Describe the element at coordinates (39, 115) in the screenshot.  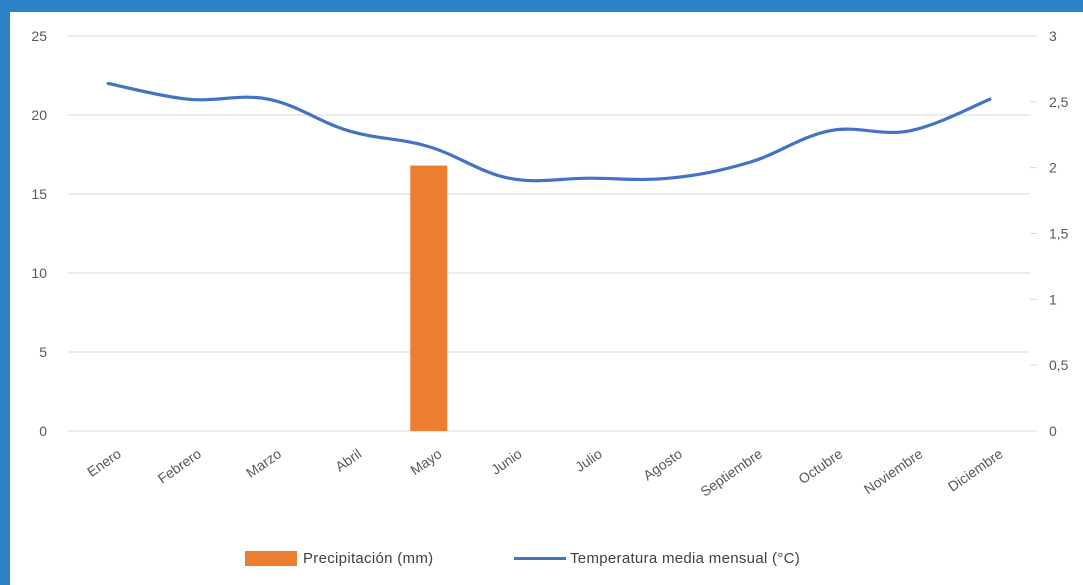
I see `left-tick-label: 20` at that location.